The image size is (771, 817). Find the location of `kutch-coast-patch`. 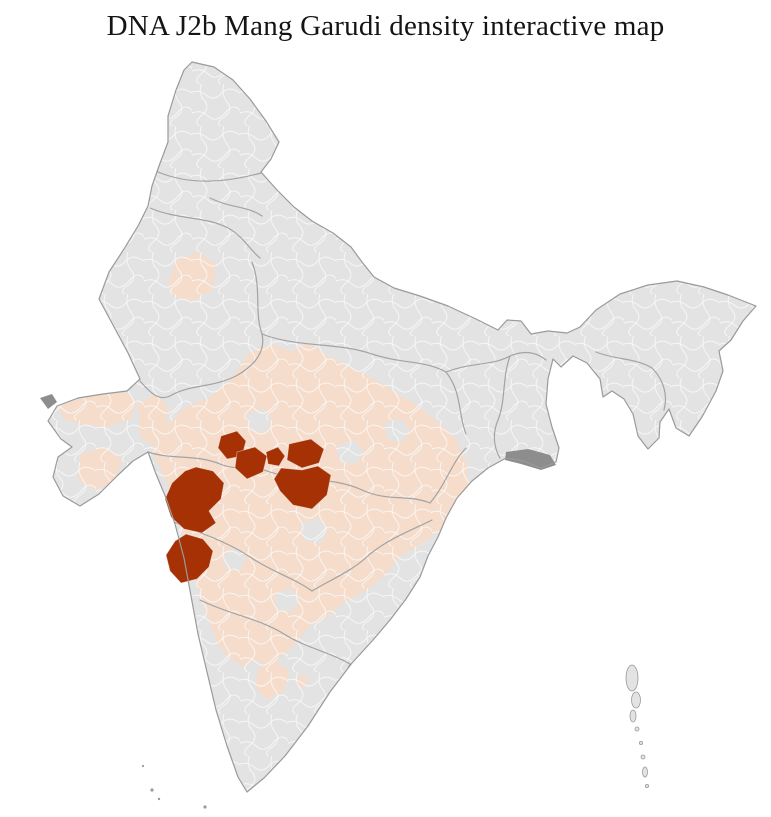

kutch-coast-patch is located at coordinates (48, 401).